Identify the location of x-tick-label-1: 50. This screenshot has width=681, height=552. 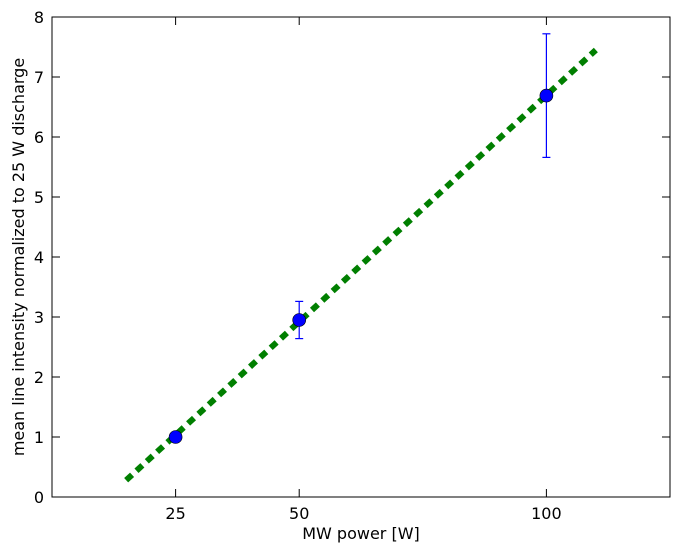
(299, 513).